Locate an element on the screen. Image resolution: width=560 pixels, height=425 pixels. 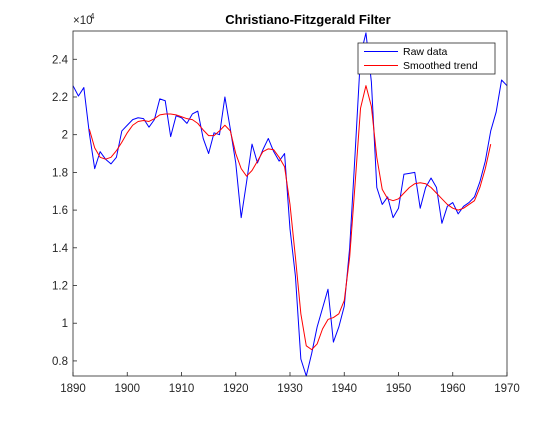
legend-box is located at coordinates (426, 58).